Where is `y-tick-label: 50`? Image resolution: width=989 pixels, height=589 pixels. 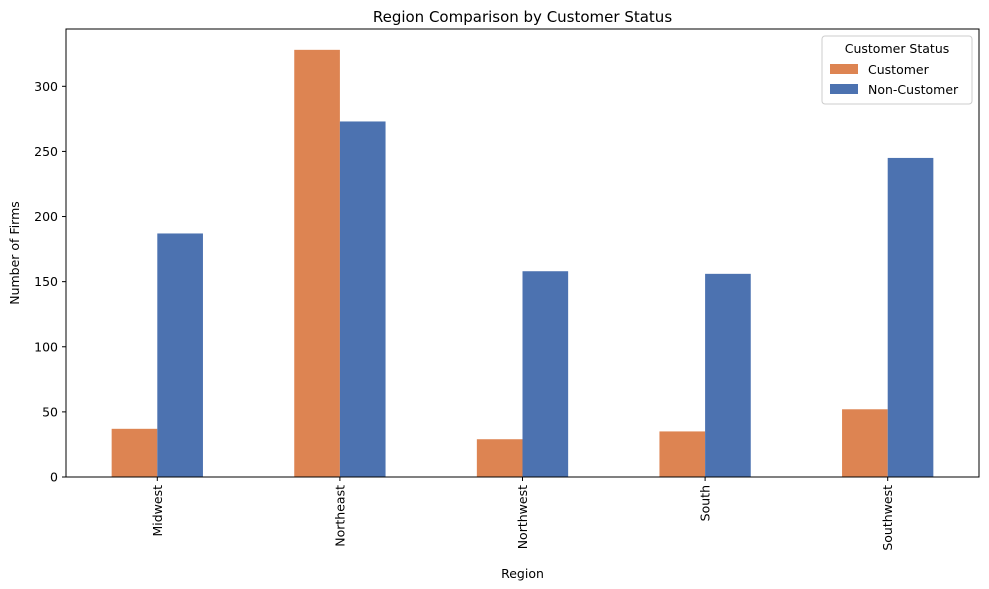
y-tick-label: 50 is located at coordinates (50, 411).